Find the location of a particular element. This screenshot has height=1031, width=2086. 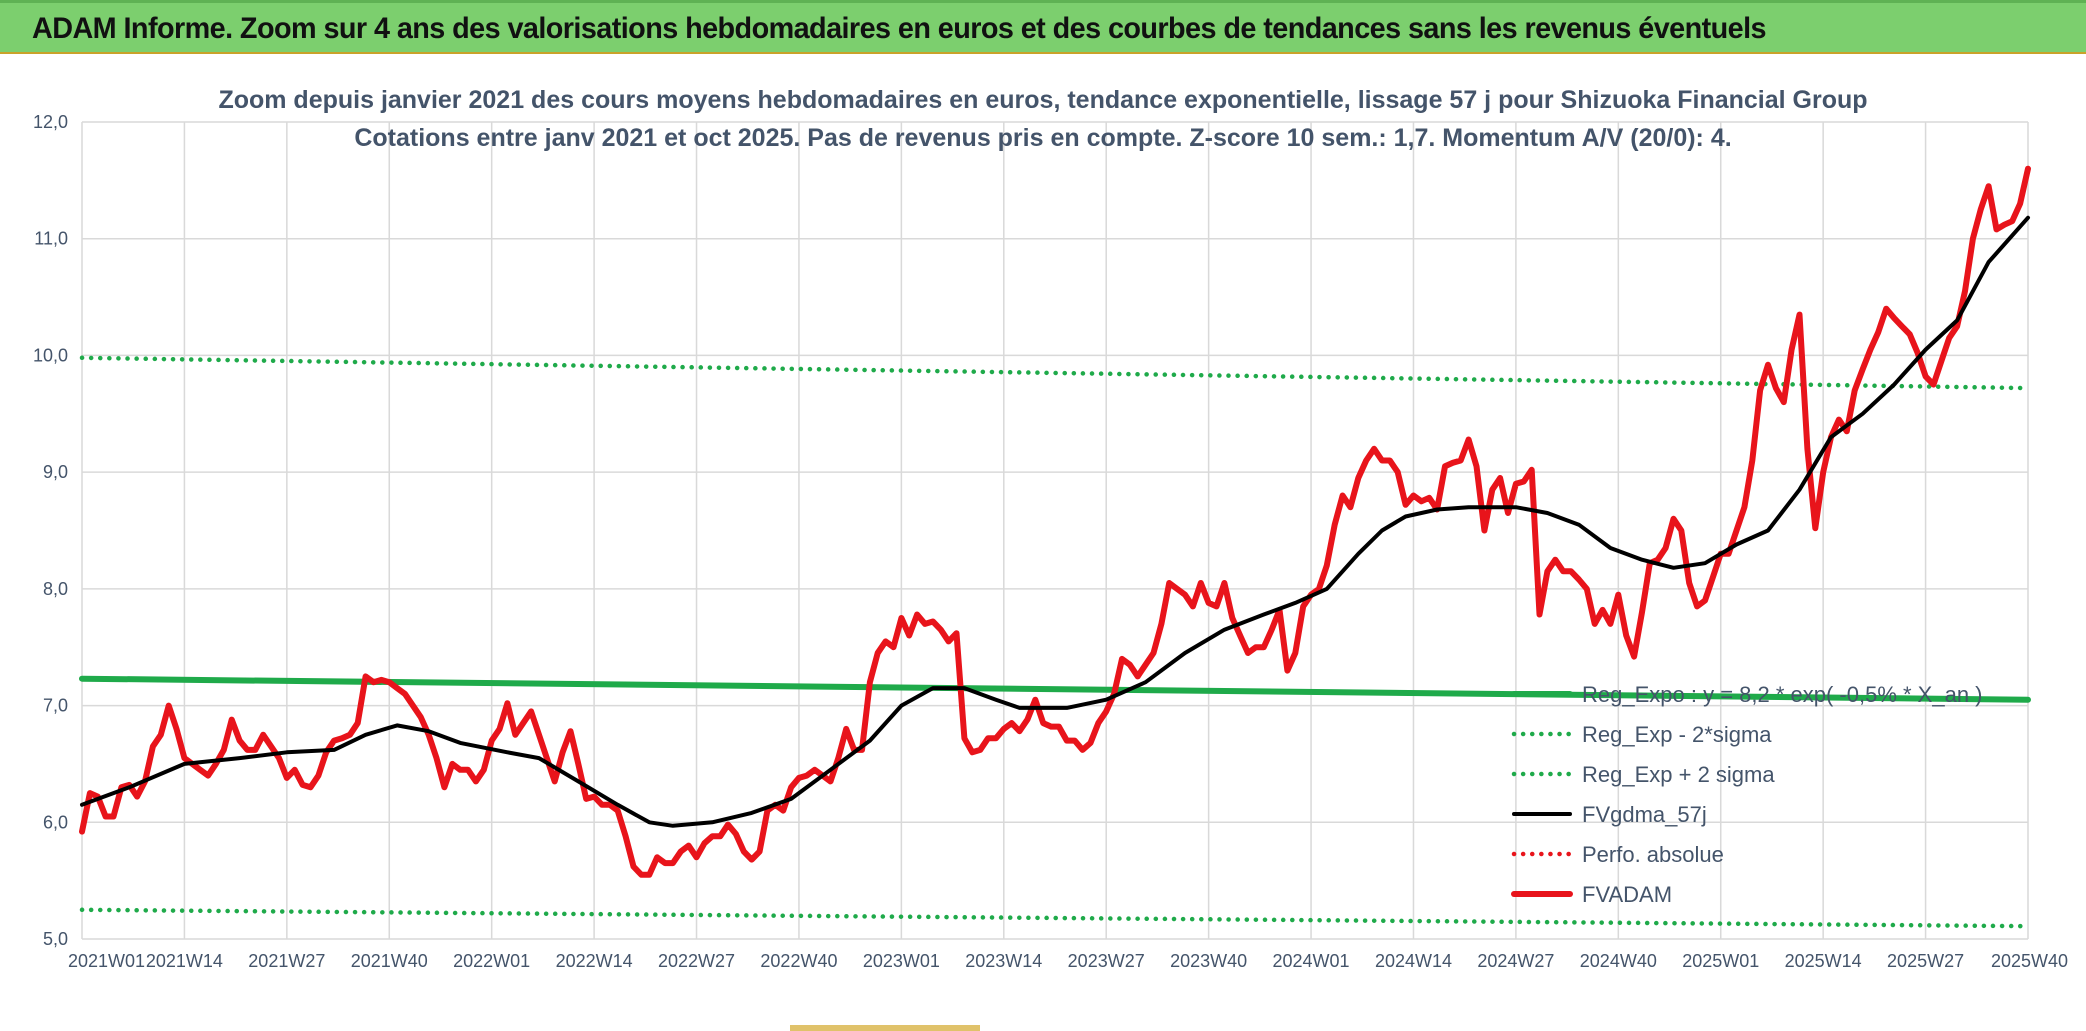

y-tick-label: 10,0 is located at coordinates (50, 355).